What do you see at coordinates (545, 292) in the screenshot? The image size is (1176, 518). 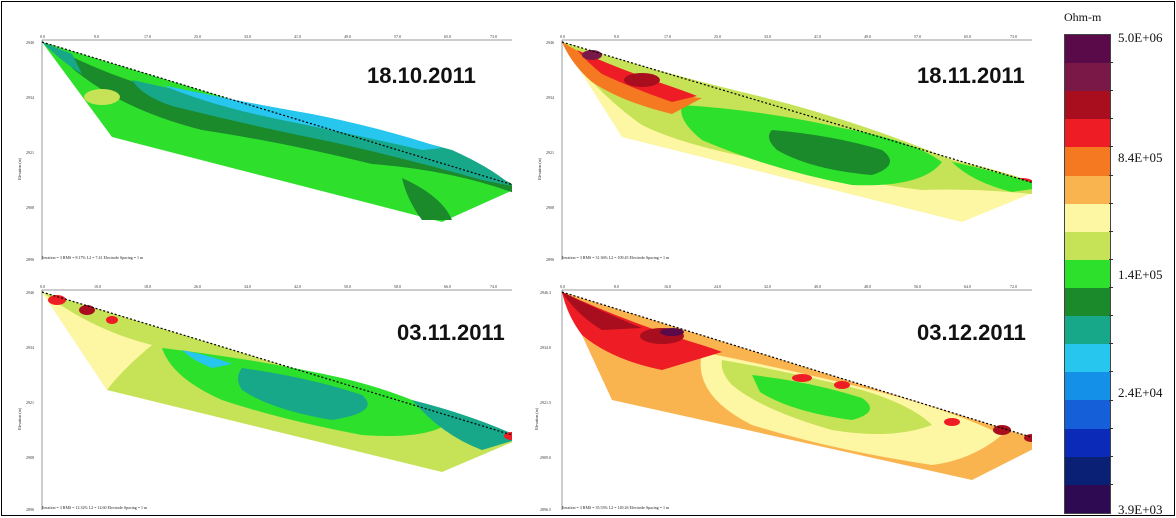 I see `y-tick-label: 2946.3` at bounding box center [545, 292].